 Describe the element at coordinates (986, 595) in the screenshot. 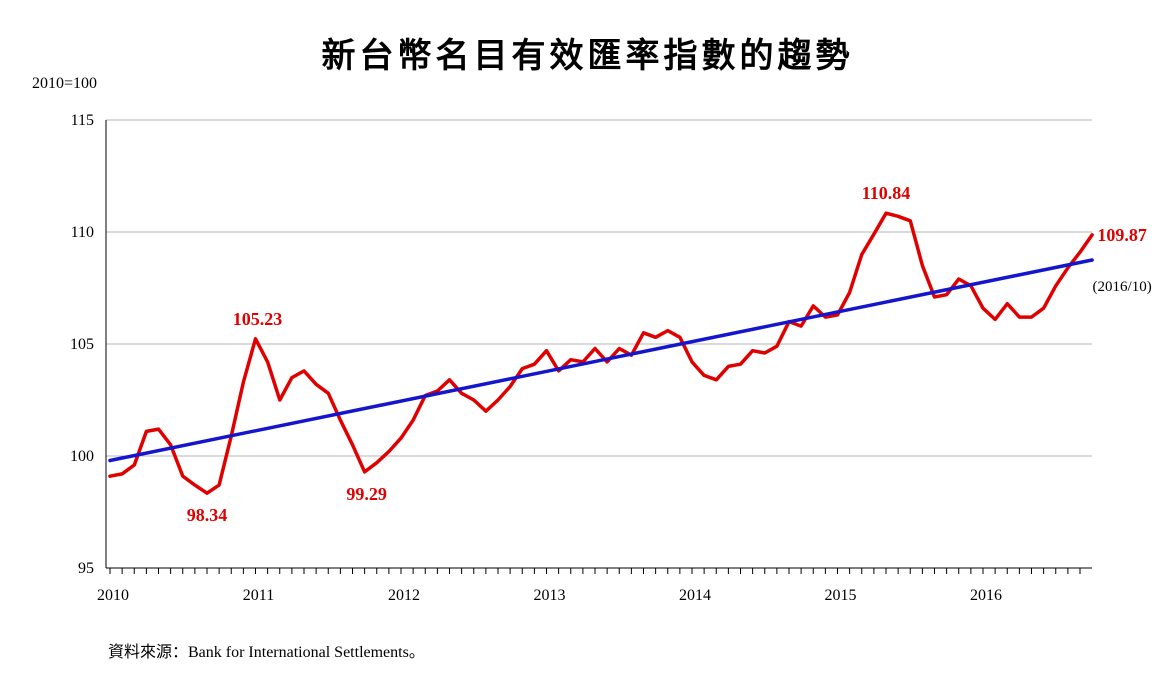

I see `x-tick-label: 2016` at that location.